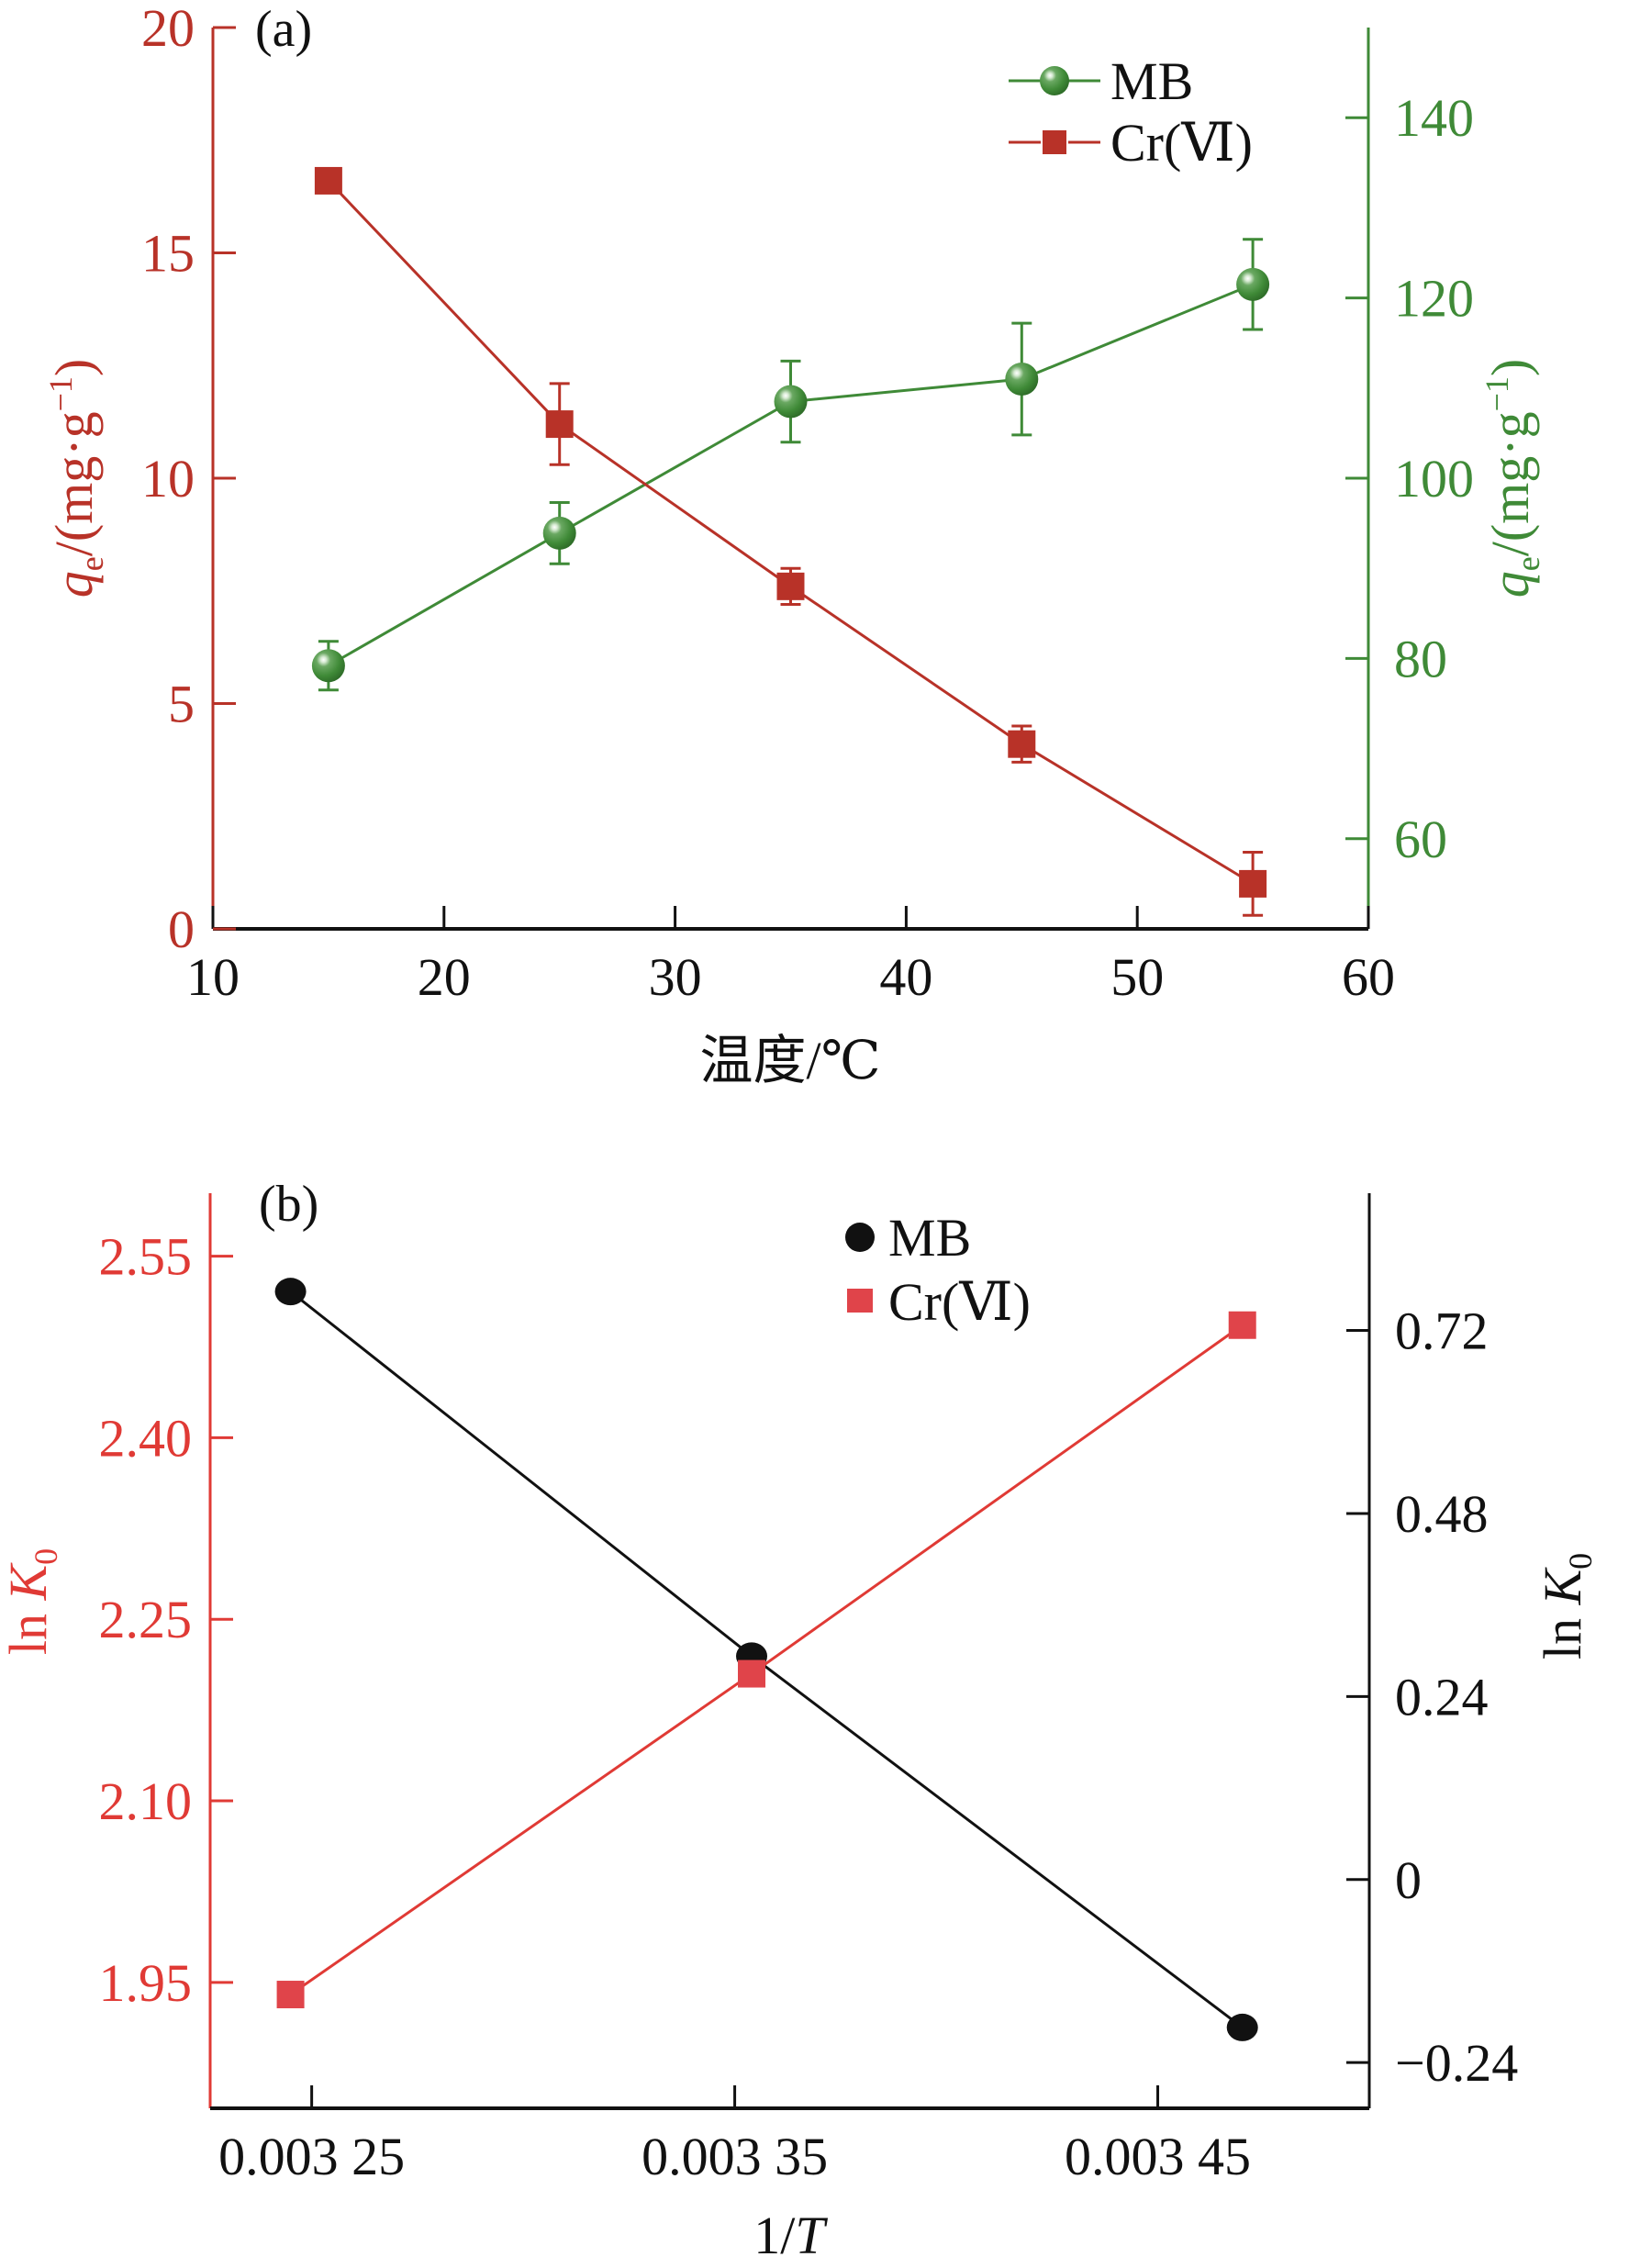 The width and height of the screenshot is (1629, 2268). What do you see at coordinates (1131, 112) in the screenshot?
I see `panel-a-legend: MB Cr(Ⅵ)` at bounding box center [1131, 112].